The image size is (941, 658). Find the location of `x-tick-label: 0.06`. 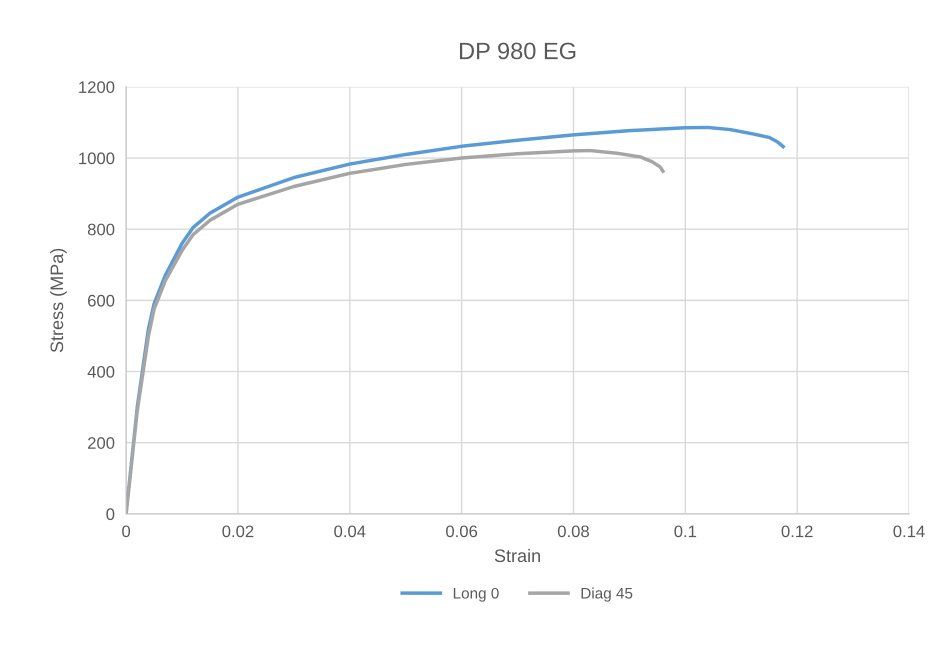

x-tick-label: 0.06 is located at coordinates (462, 531).